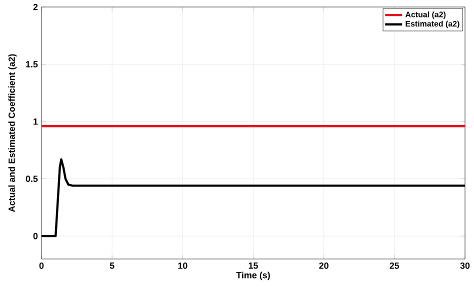 This screenshot has width=474, height=300. Describe the element at coordinates (183, 265) in the screenshot. I see `x-tick-label: 10` at that location.